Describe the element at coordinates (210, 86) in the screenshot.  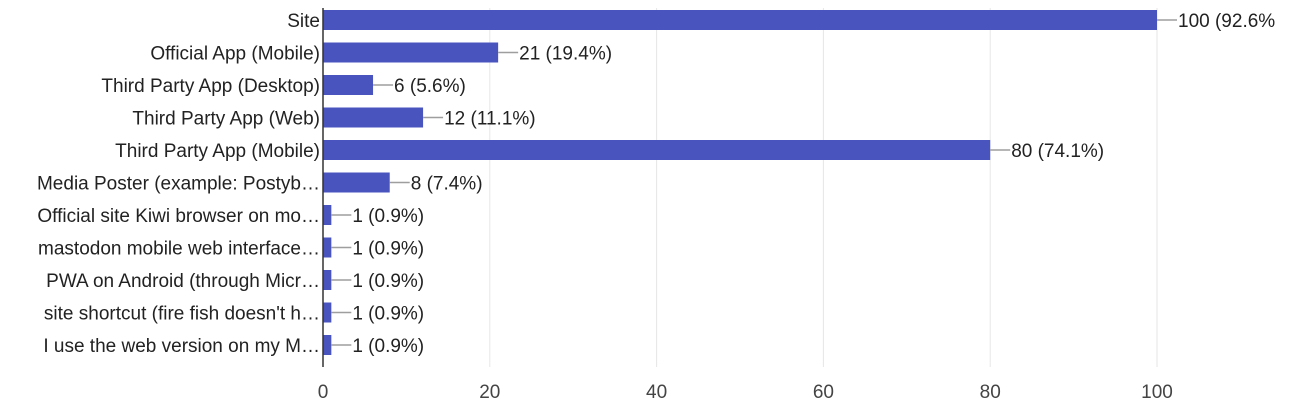
I see `category-label: Third Party App (Desktop)` at that location.